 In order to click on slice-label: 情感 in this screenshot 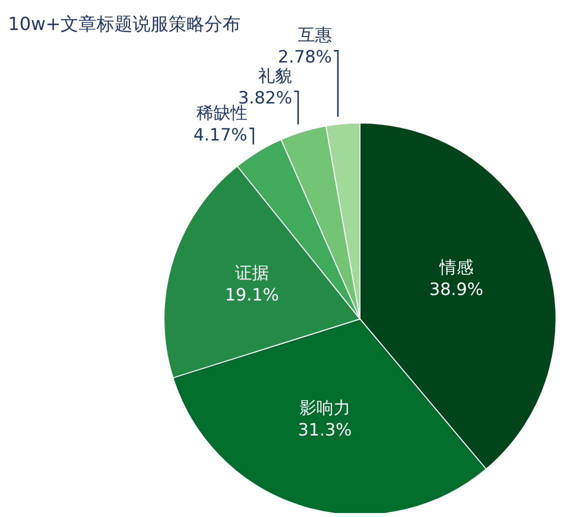, I will do `click(456, 268)`.